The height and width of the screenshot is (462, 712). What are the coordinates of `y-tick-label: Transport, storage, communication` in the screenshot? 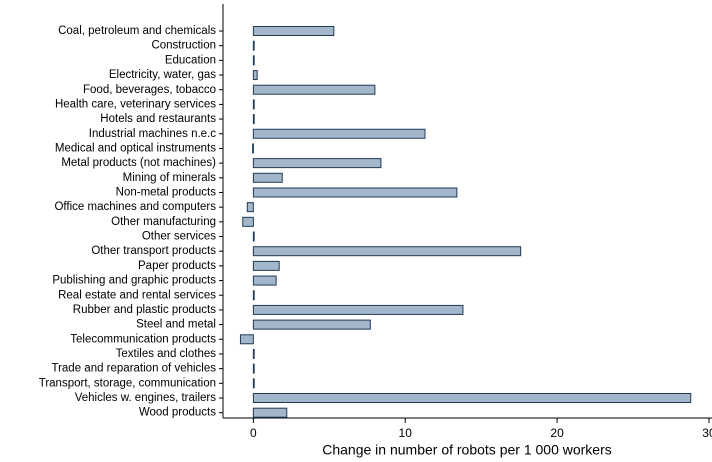 It's located at (127, 383).